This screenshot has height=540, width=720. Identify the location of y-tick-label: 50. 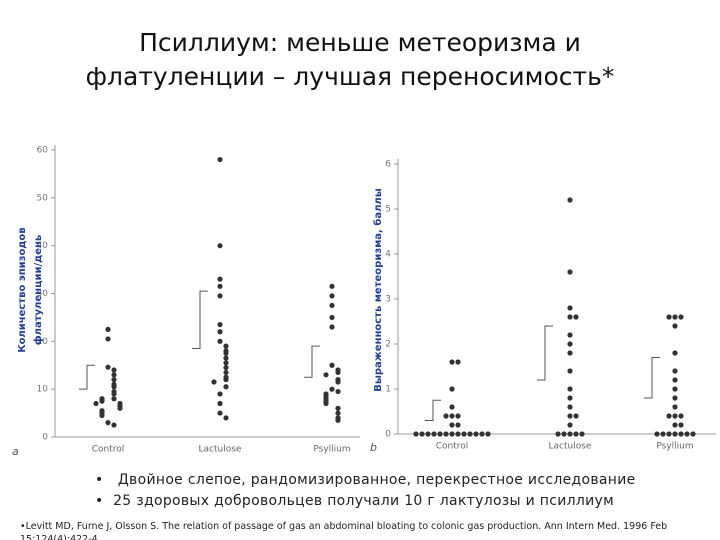
(43, 198).